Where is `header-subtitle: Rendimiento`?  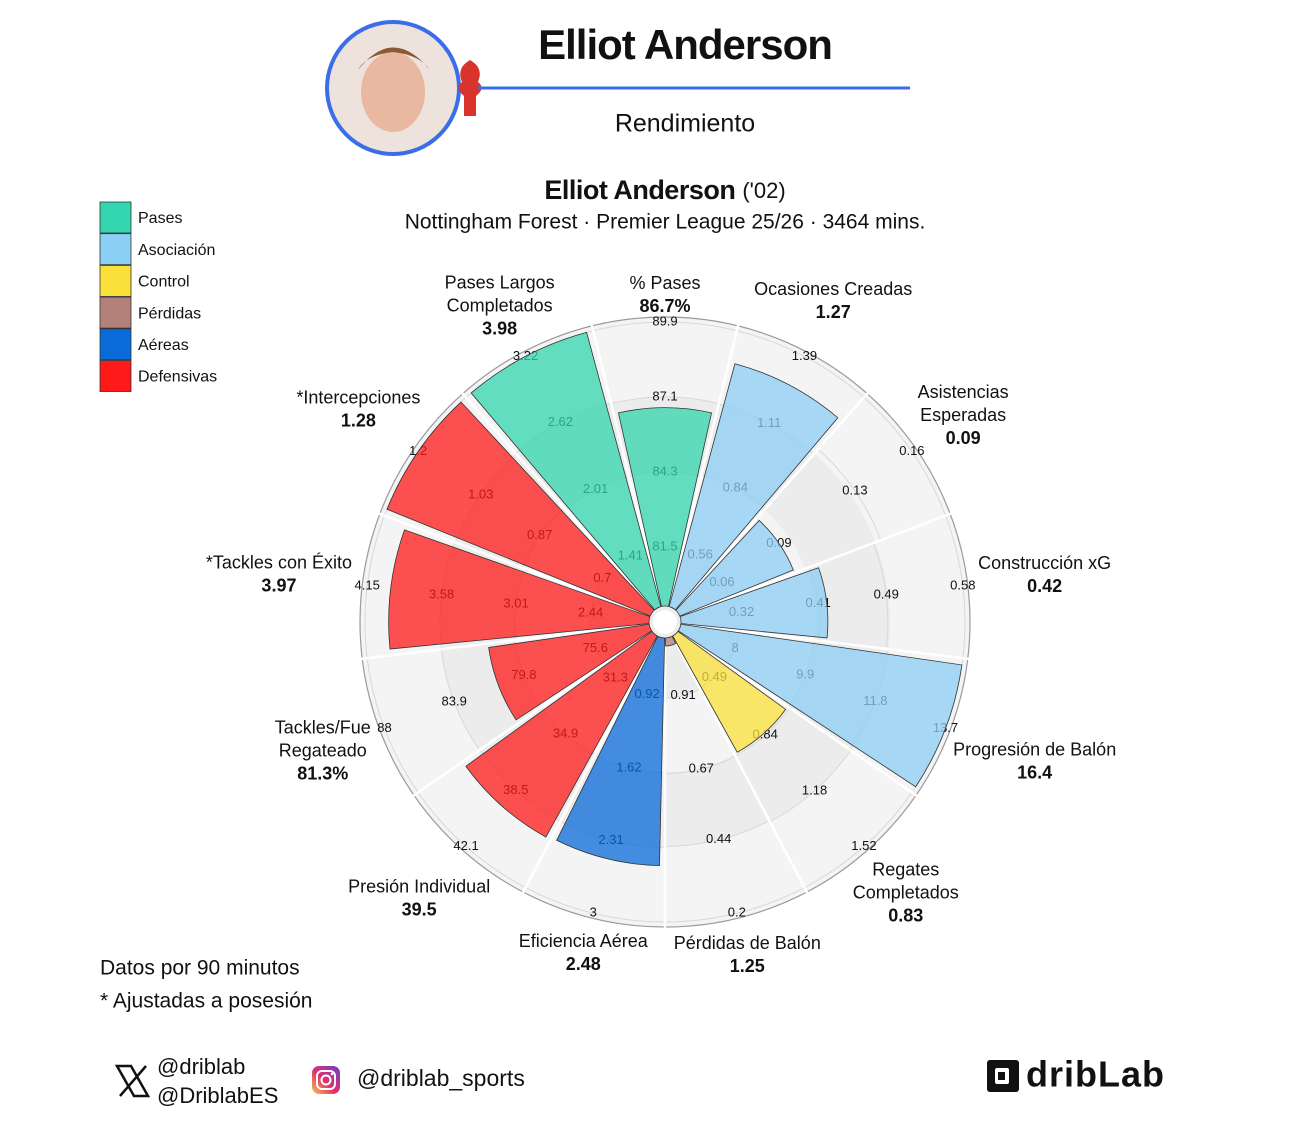 header-subtitle: Rendimiento is located at coordinates (685, 124).